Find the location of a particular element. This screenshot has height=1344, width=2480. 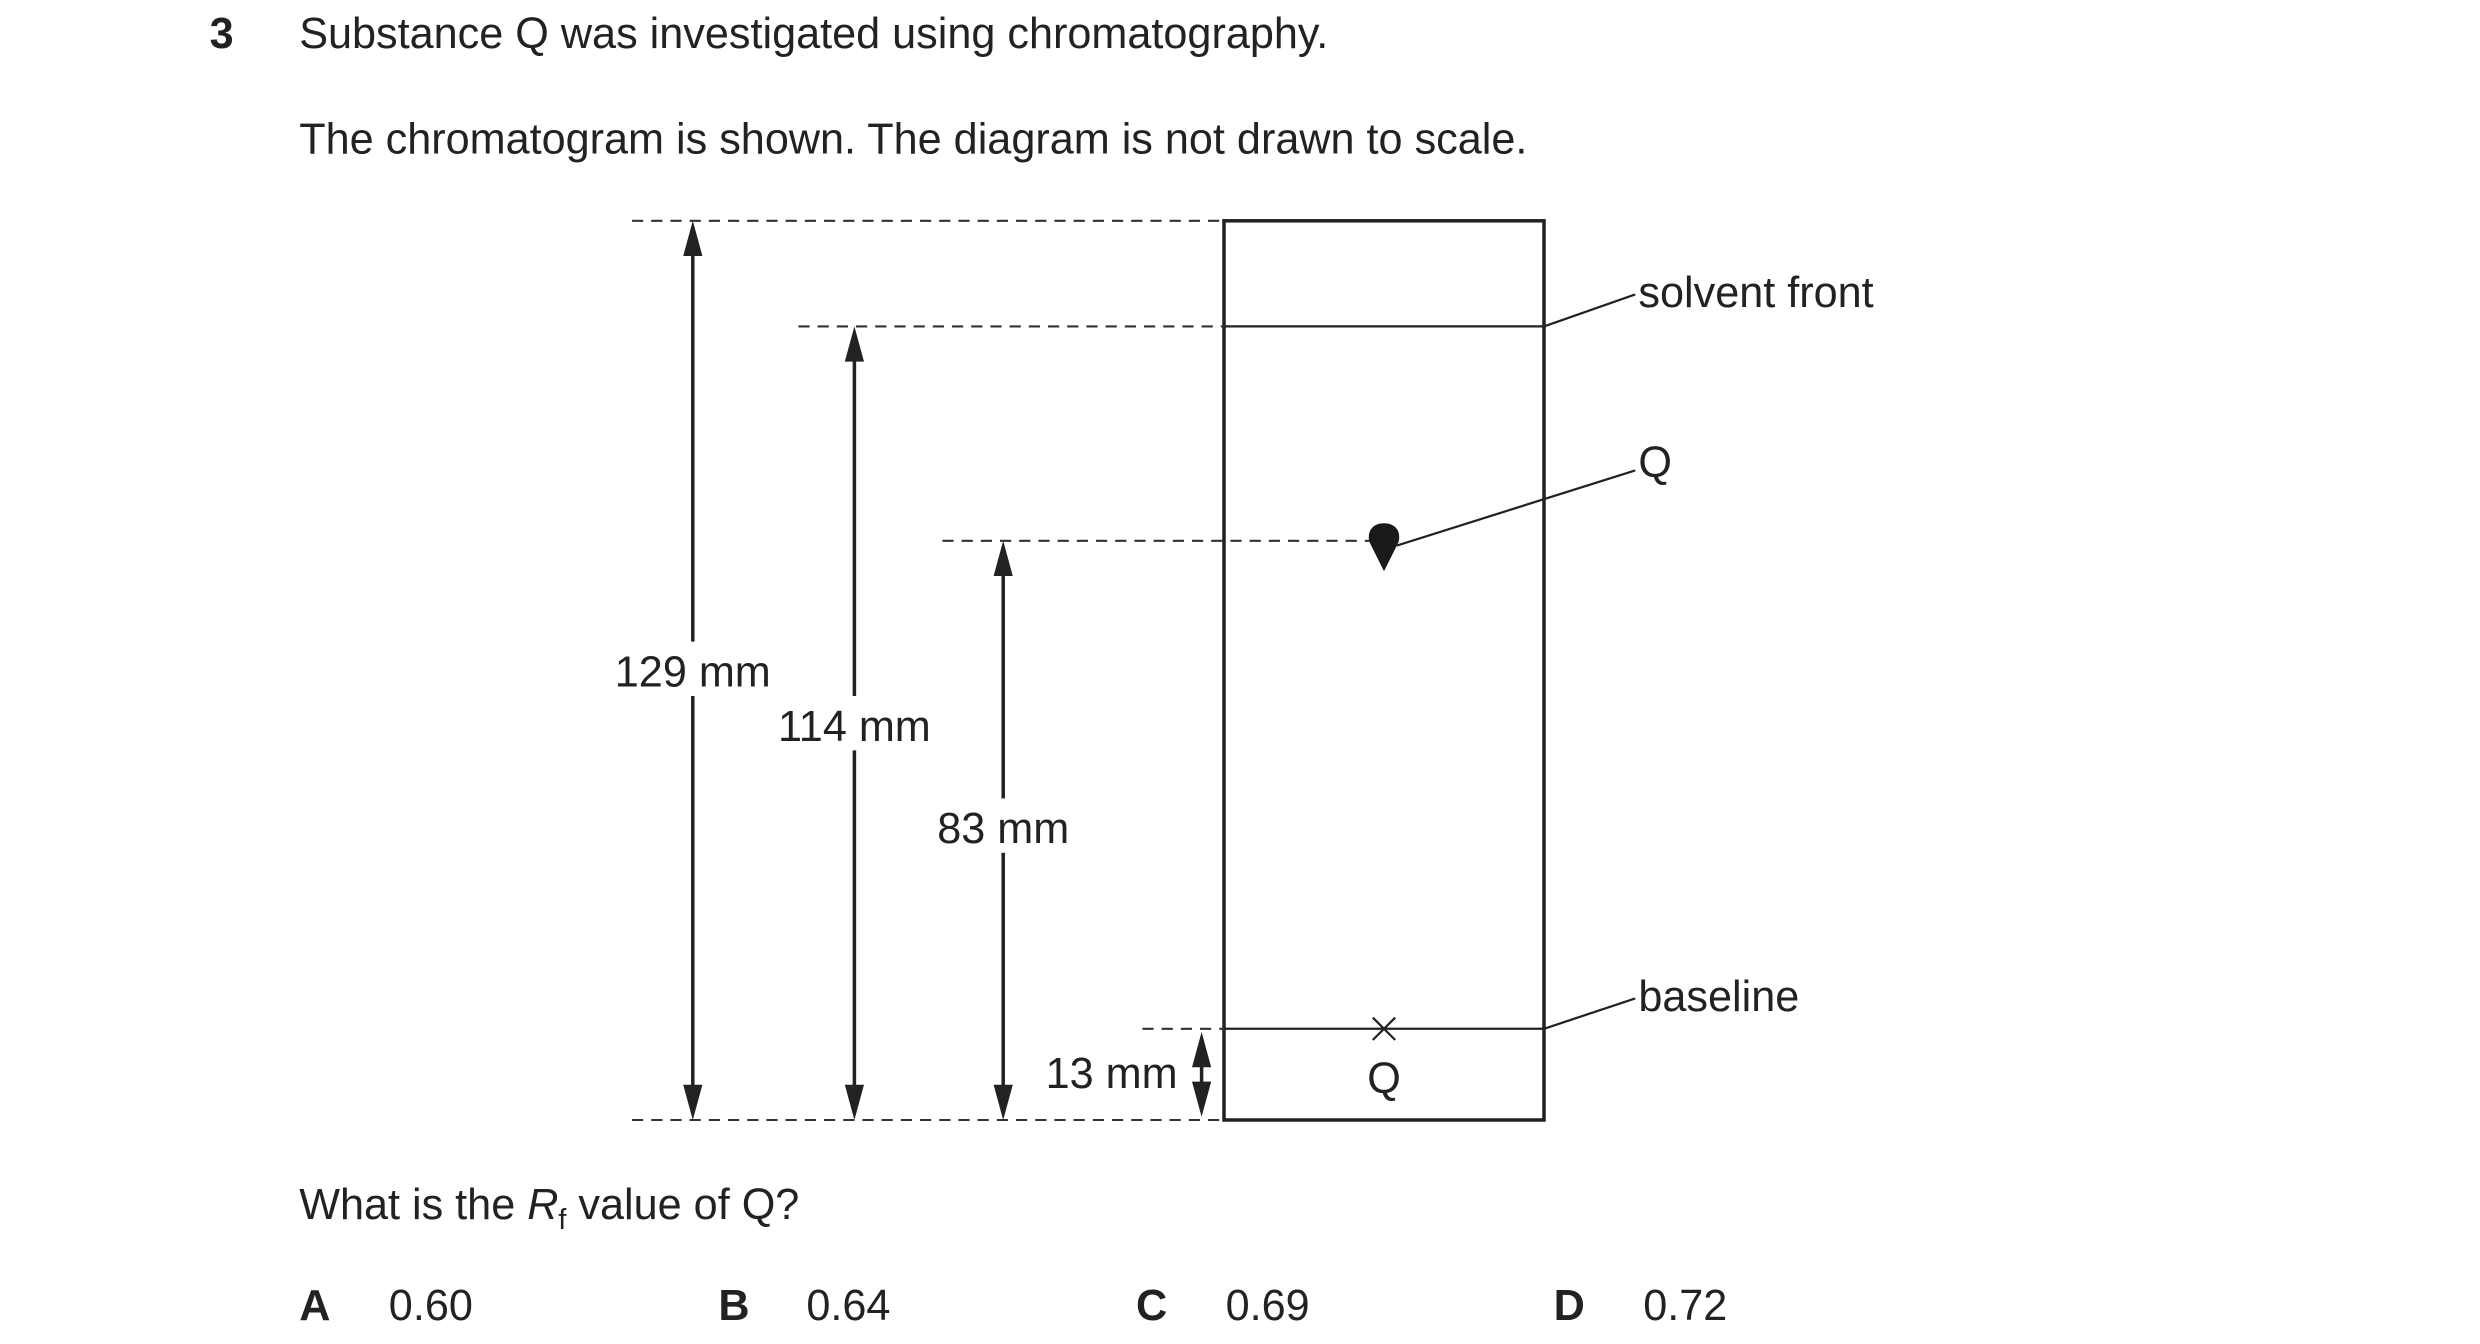

option-text: 0.64 is located at coordinates (848, 1306).